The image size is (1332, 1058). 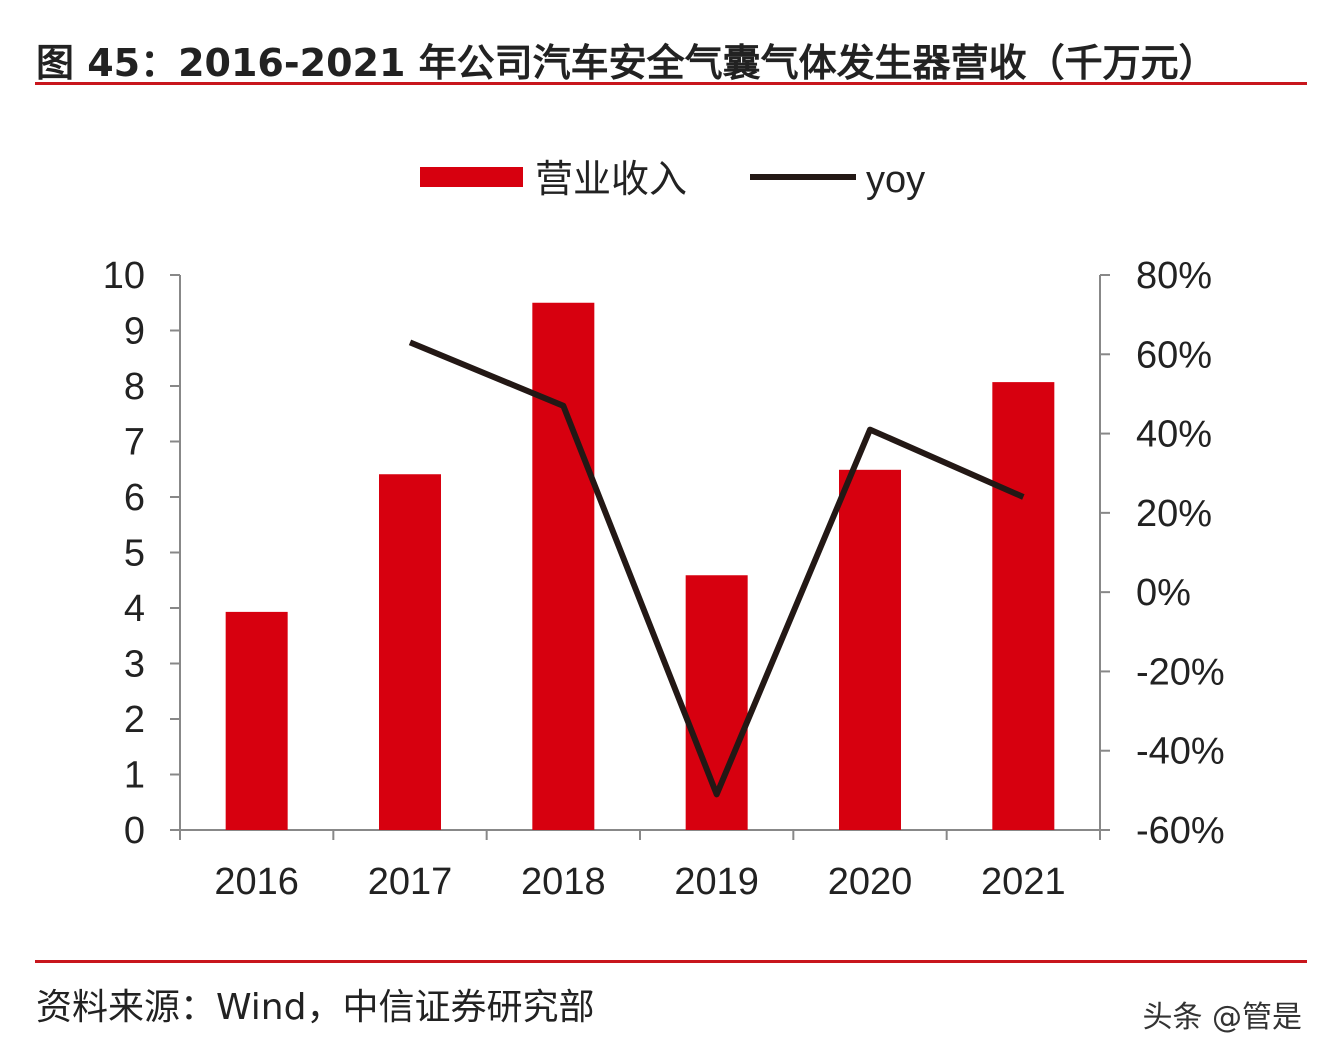 I want to click on x-tick-label: 2021, so click(x=1023, y=882).